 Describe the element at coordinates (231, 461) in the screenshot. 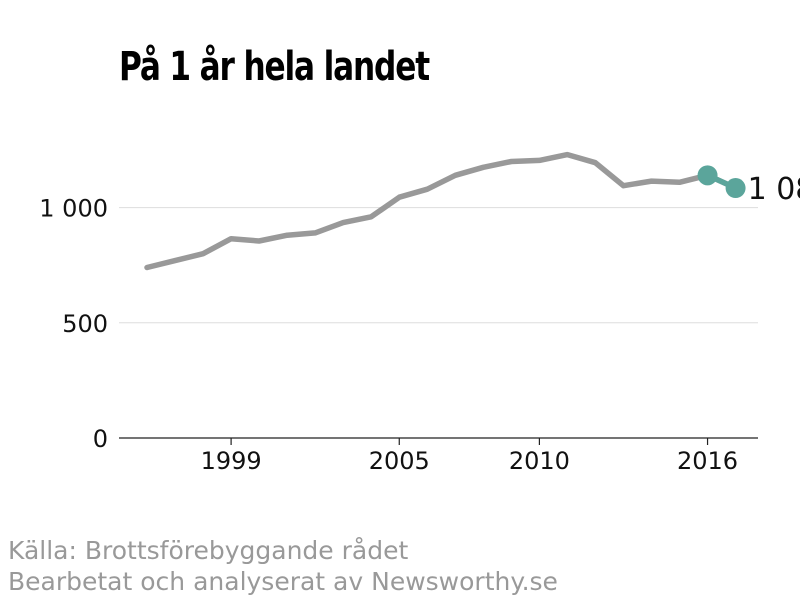

I see `x-tick-label: 1999` at that location.